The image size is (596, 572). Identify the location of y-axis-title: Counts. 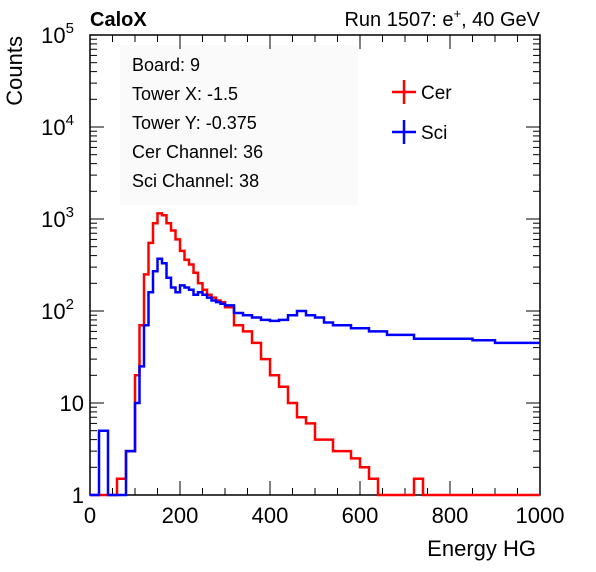
(14, 71).